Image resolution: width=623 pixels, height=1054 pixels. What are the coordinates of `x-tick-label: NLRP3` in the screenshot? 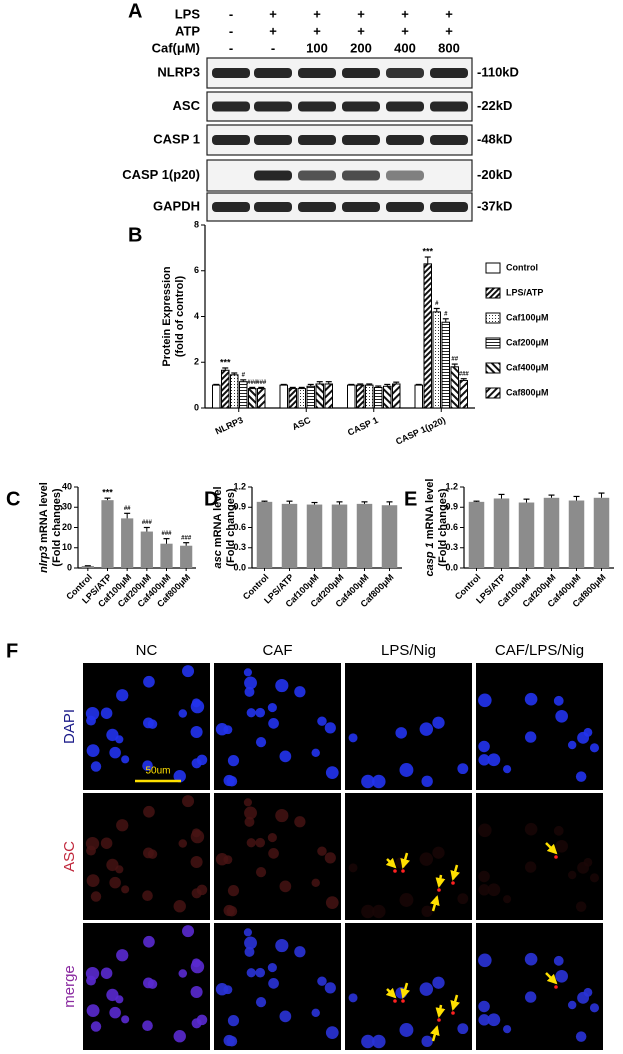 It's located at (229, 426).